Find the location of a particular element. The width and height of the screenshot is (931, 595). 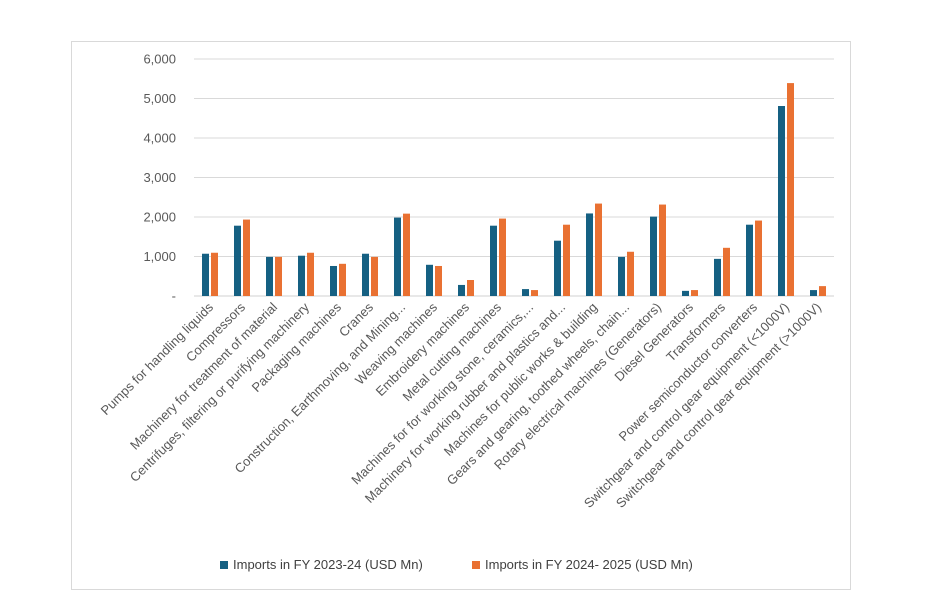

y-tick-label: 4,000 is located at coordinates (159, 138).